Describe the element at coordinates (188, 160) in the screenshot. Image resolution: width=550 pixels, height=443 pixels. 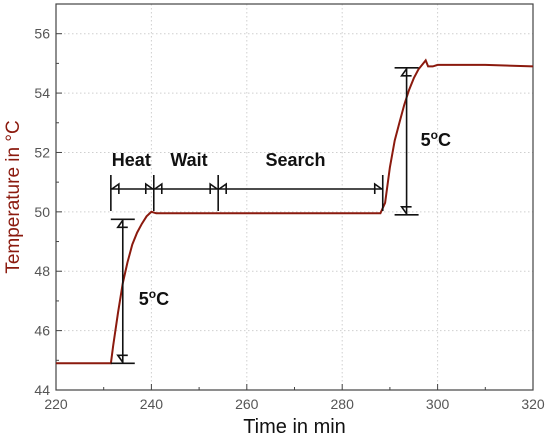
I see `wait-phase-label: Wait` at that location.